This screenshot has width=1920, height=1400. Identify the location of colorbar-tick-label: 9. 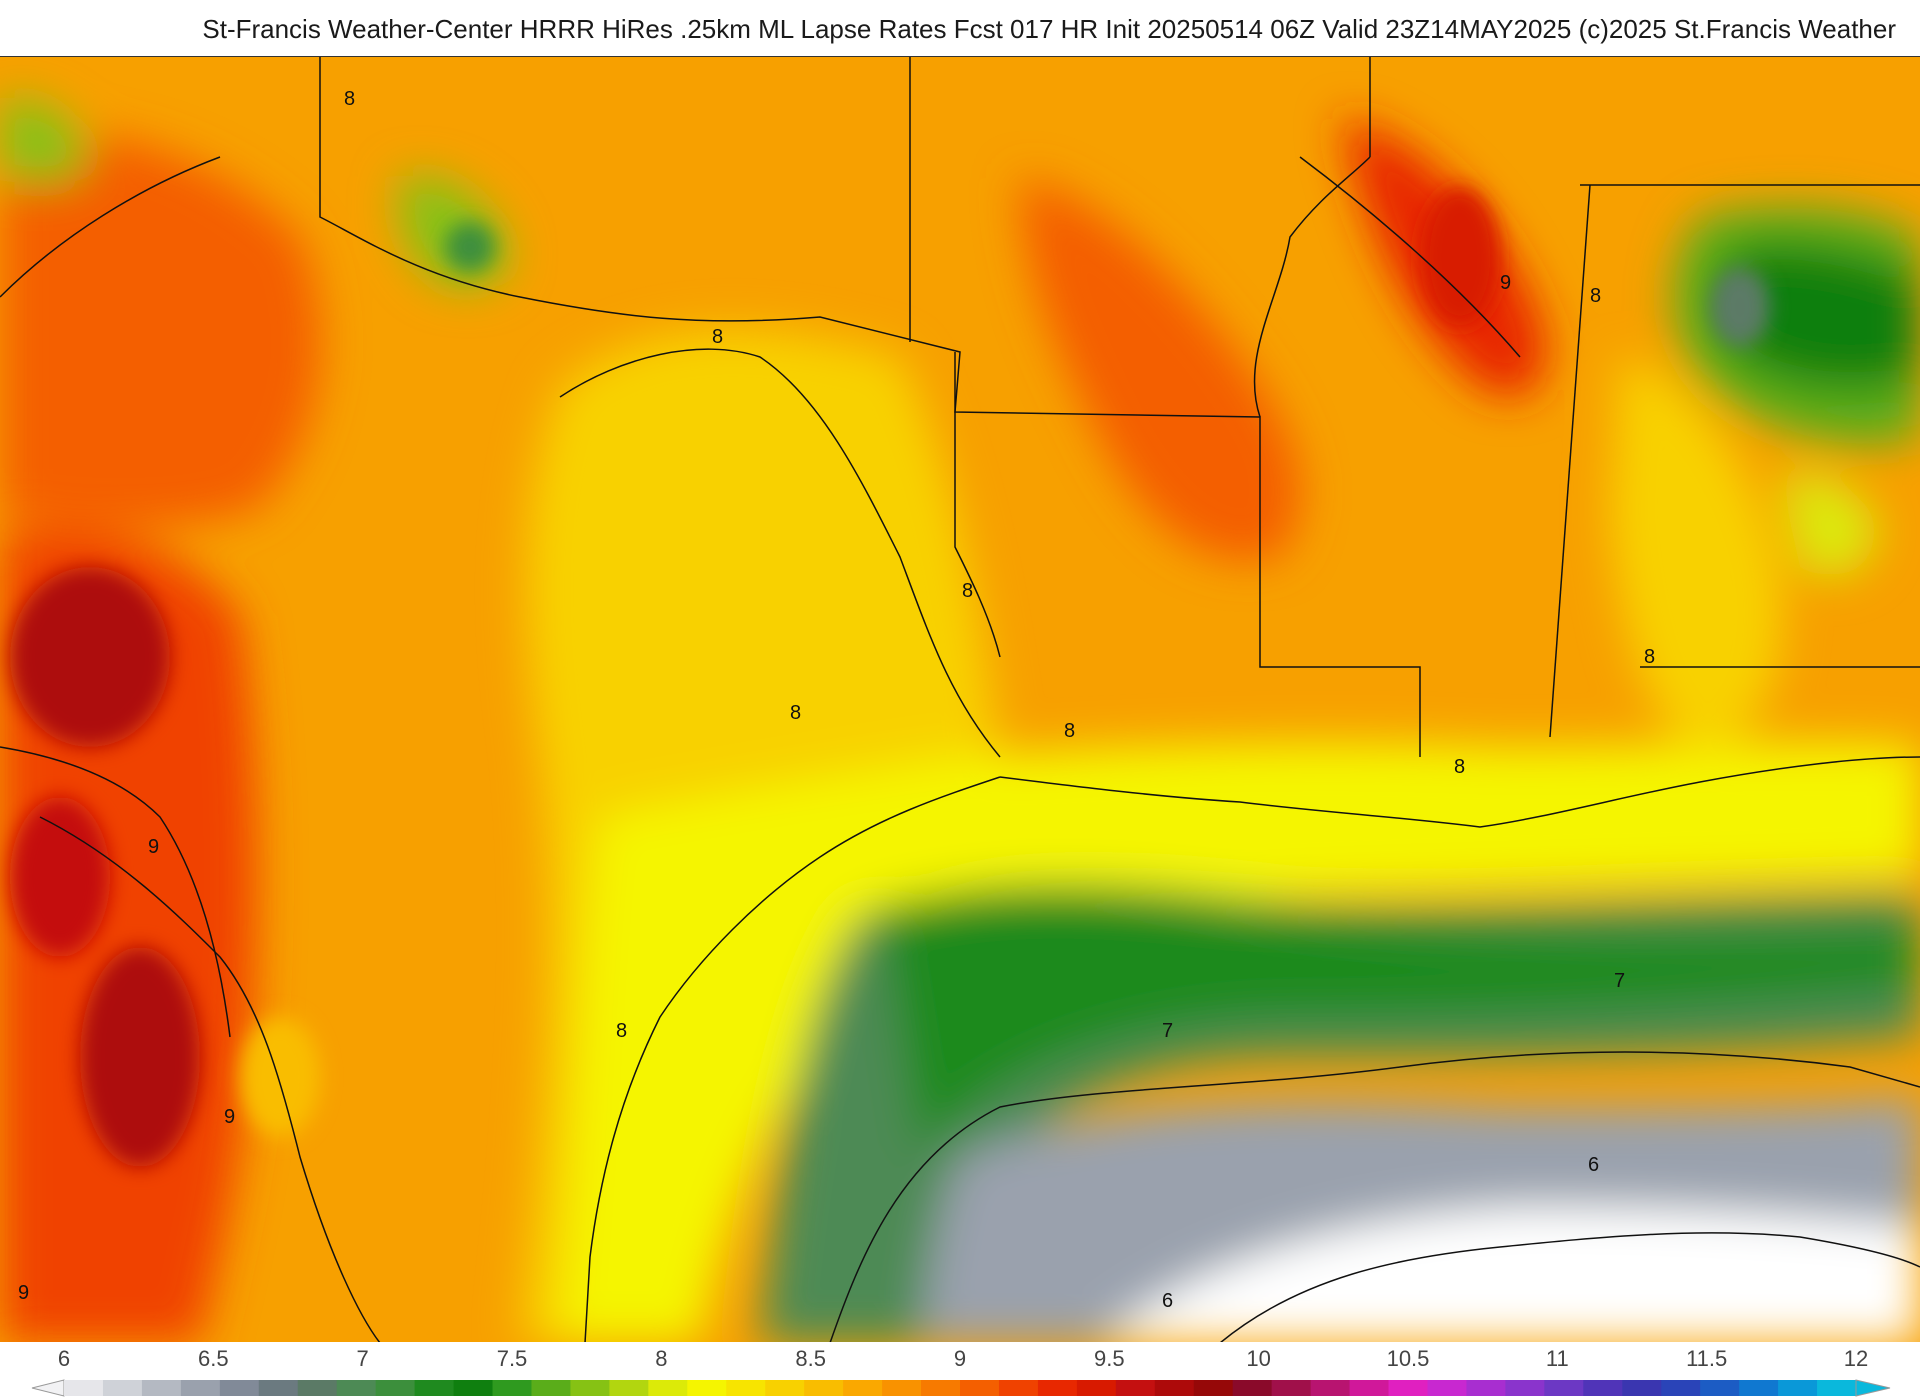
(960, 1358).